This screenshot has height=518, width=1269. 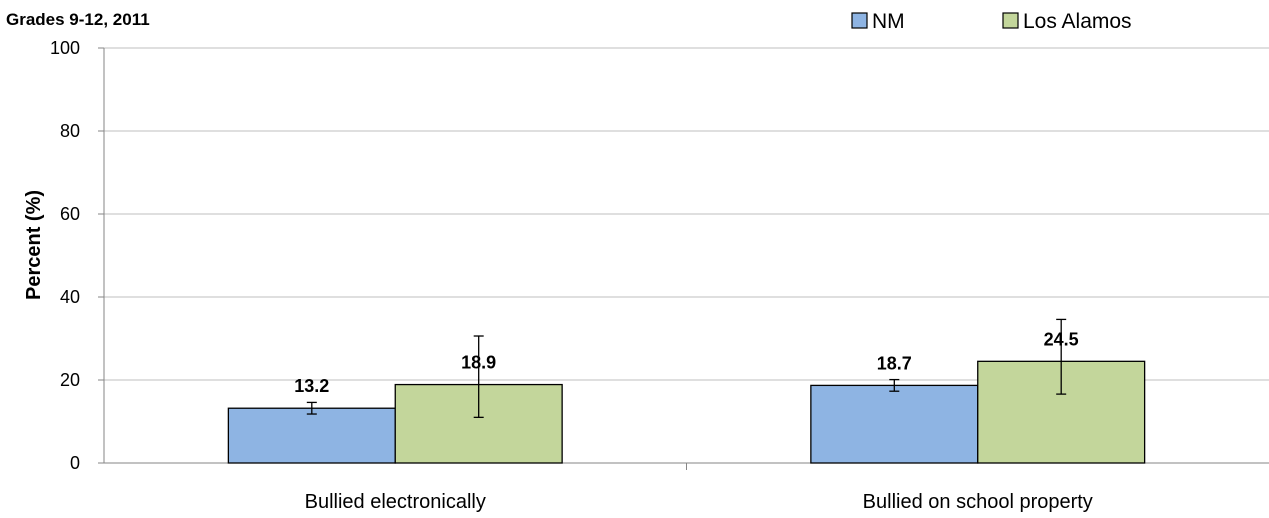 What do you see at coordinates (75, 463) in the screenshot?
I see `y-tick-label: 0` at bounding box center [75, 463].